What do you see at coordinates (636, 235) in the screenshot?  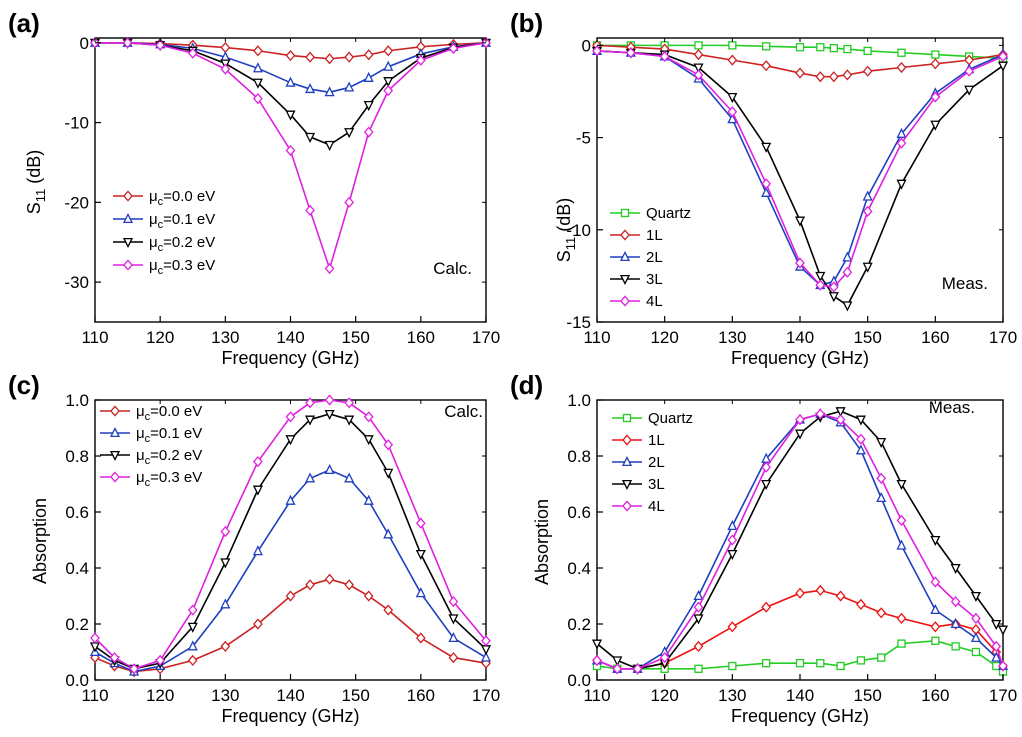 I see `legend-entry: 1L` at bounding box center [636, 235].